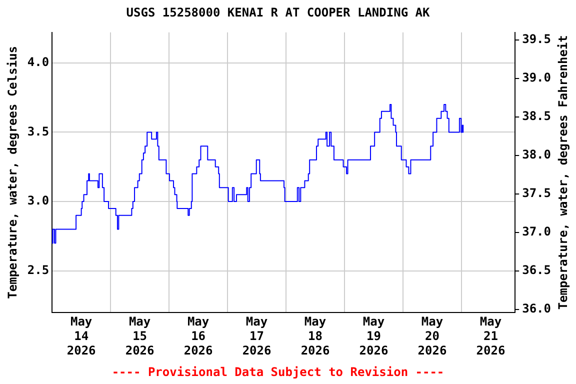 Image resolution: width=576 pixels, height=384 pixels. Describe the element at coordinates (81, 336) in the screenshot. I see `x-tick-label: May 14 2026` at that location.